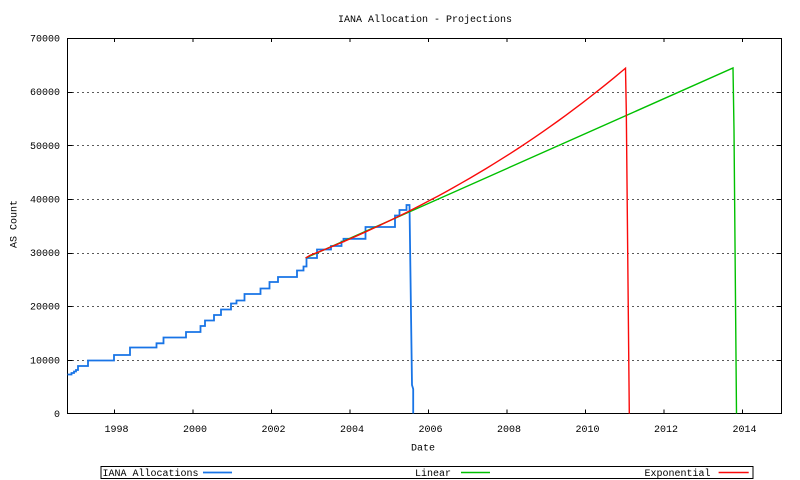 The height and width of the screenshot is (480, 800). I want to click on svg-text: 2002, so click(273, 430).